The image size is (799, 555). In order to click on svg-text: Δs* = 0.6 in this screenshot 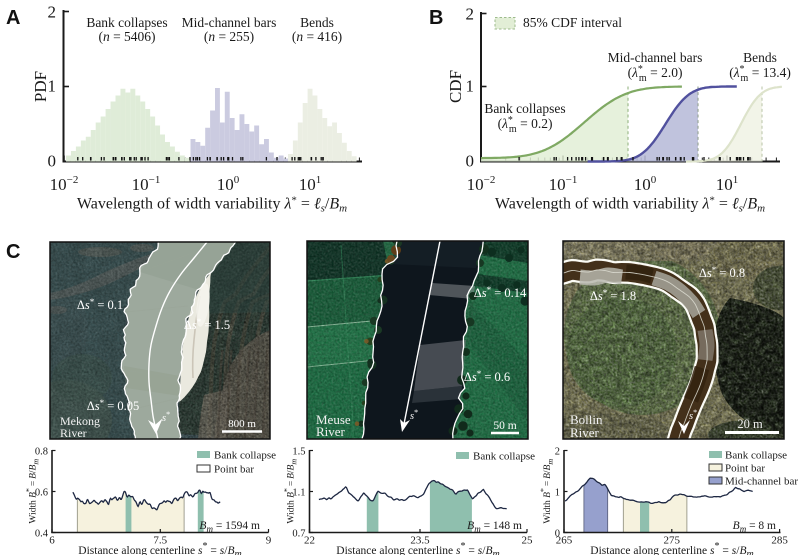, I will do `click(487, 376)`.